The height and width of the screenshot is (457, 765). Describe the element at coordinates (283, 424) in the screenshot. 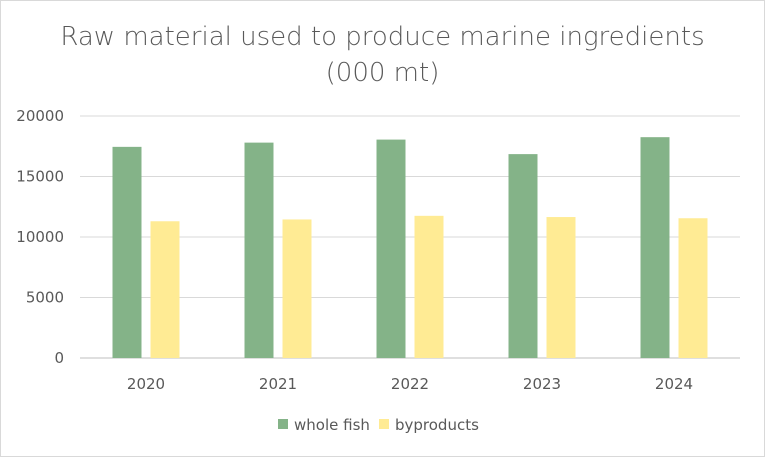

I see `legend-swatch-whole-fish` at that location.